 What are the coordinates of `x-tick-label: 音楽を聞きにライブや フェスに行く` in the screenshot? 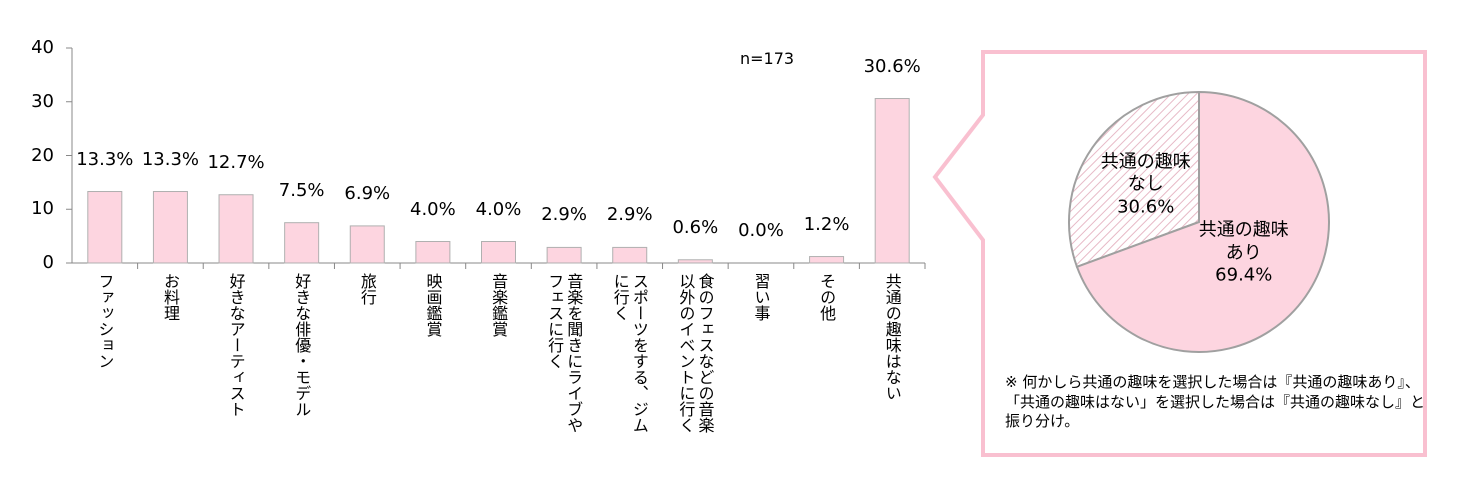 It's located at (564, 353).